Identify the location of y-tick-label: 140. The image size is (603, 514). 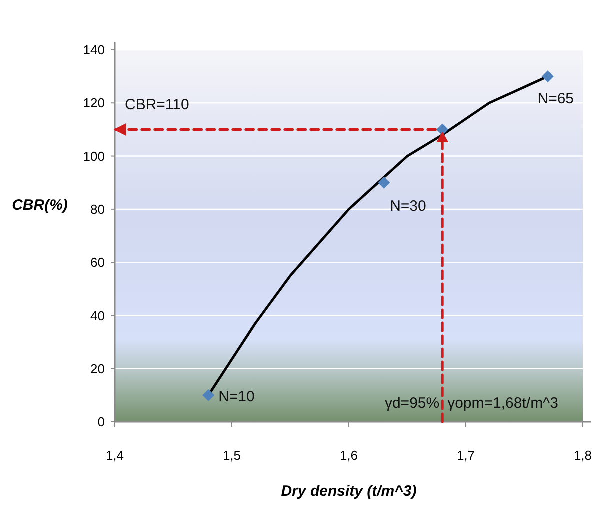
(94, 50).